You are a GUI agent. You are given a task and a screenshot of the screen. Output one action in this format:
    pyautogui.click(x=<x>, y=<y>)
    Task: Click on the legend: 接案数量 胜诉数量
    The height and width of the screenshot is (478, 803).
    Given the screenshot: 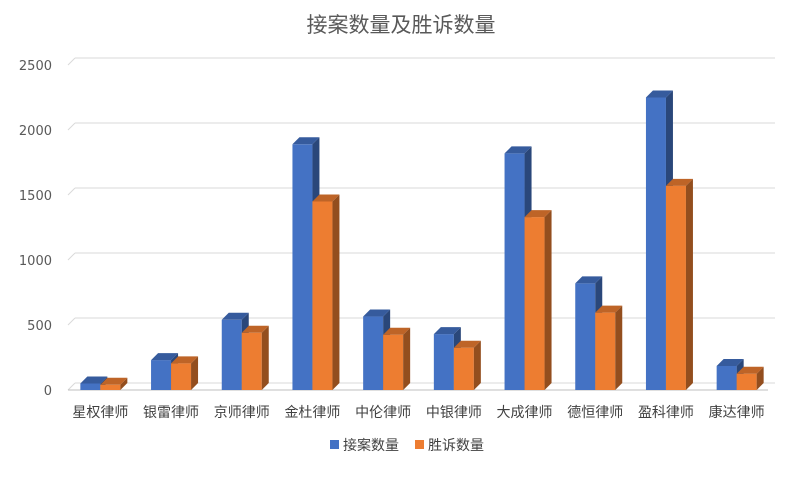 What is the action you would take?
    pyautogui.click(x=407, y=445)
    